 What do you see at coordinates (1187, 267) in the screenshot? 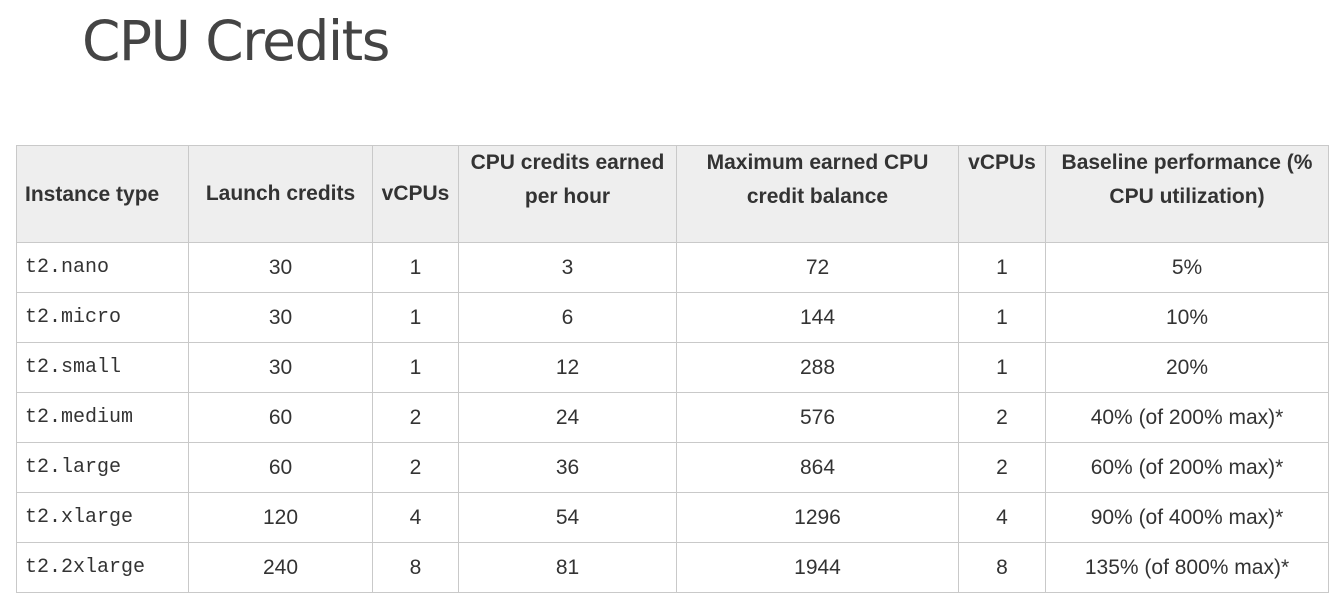
I see `cell-baseline-performance: 5%` at bounding box center [1187, 267].